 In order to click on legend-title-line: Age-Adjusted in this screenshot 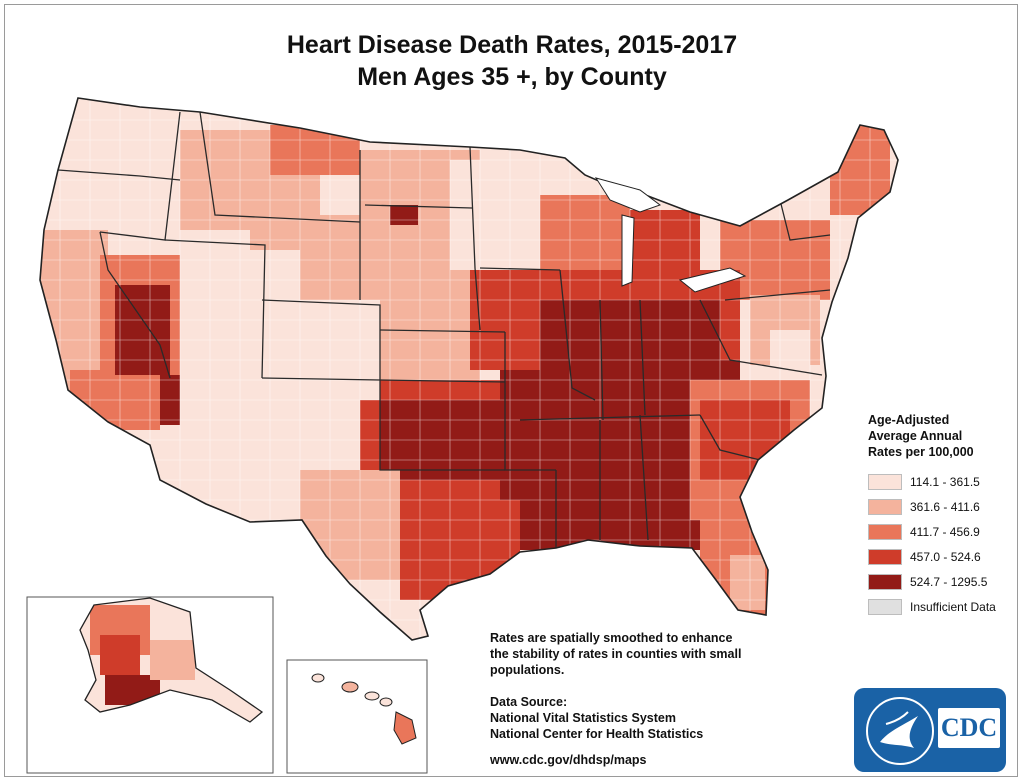, I will do `click(909, 420)`.